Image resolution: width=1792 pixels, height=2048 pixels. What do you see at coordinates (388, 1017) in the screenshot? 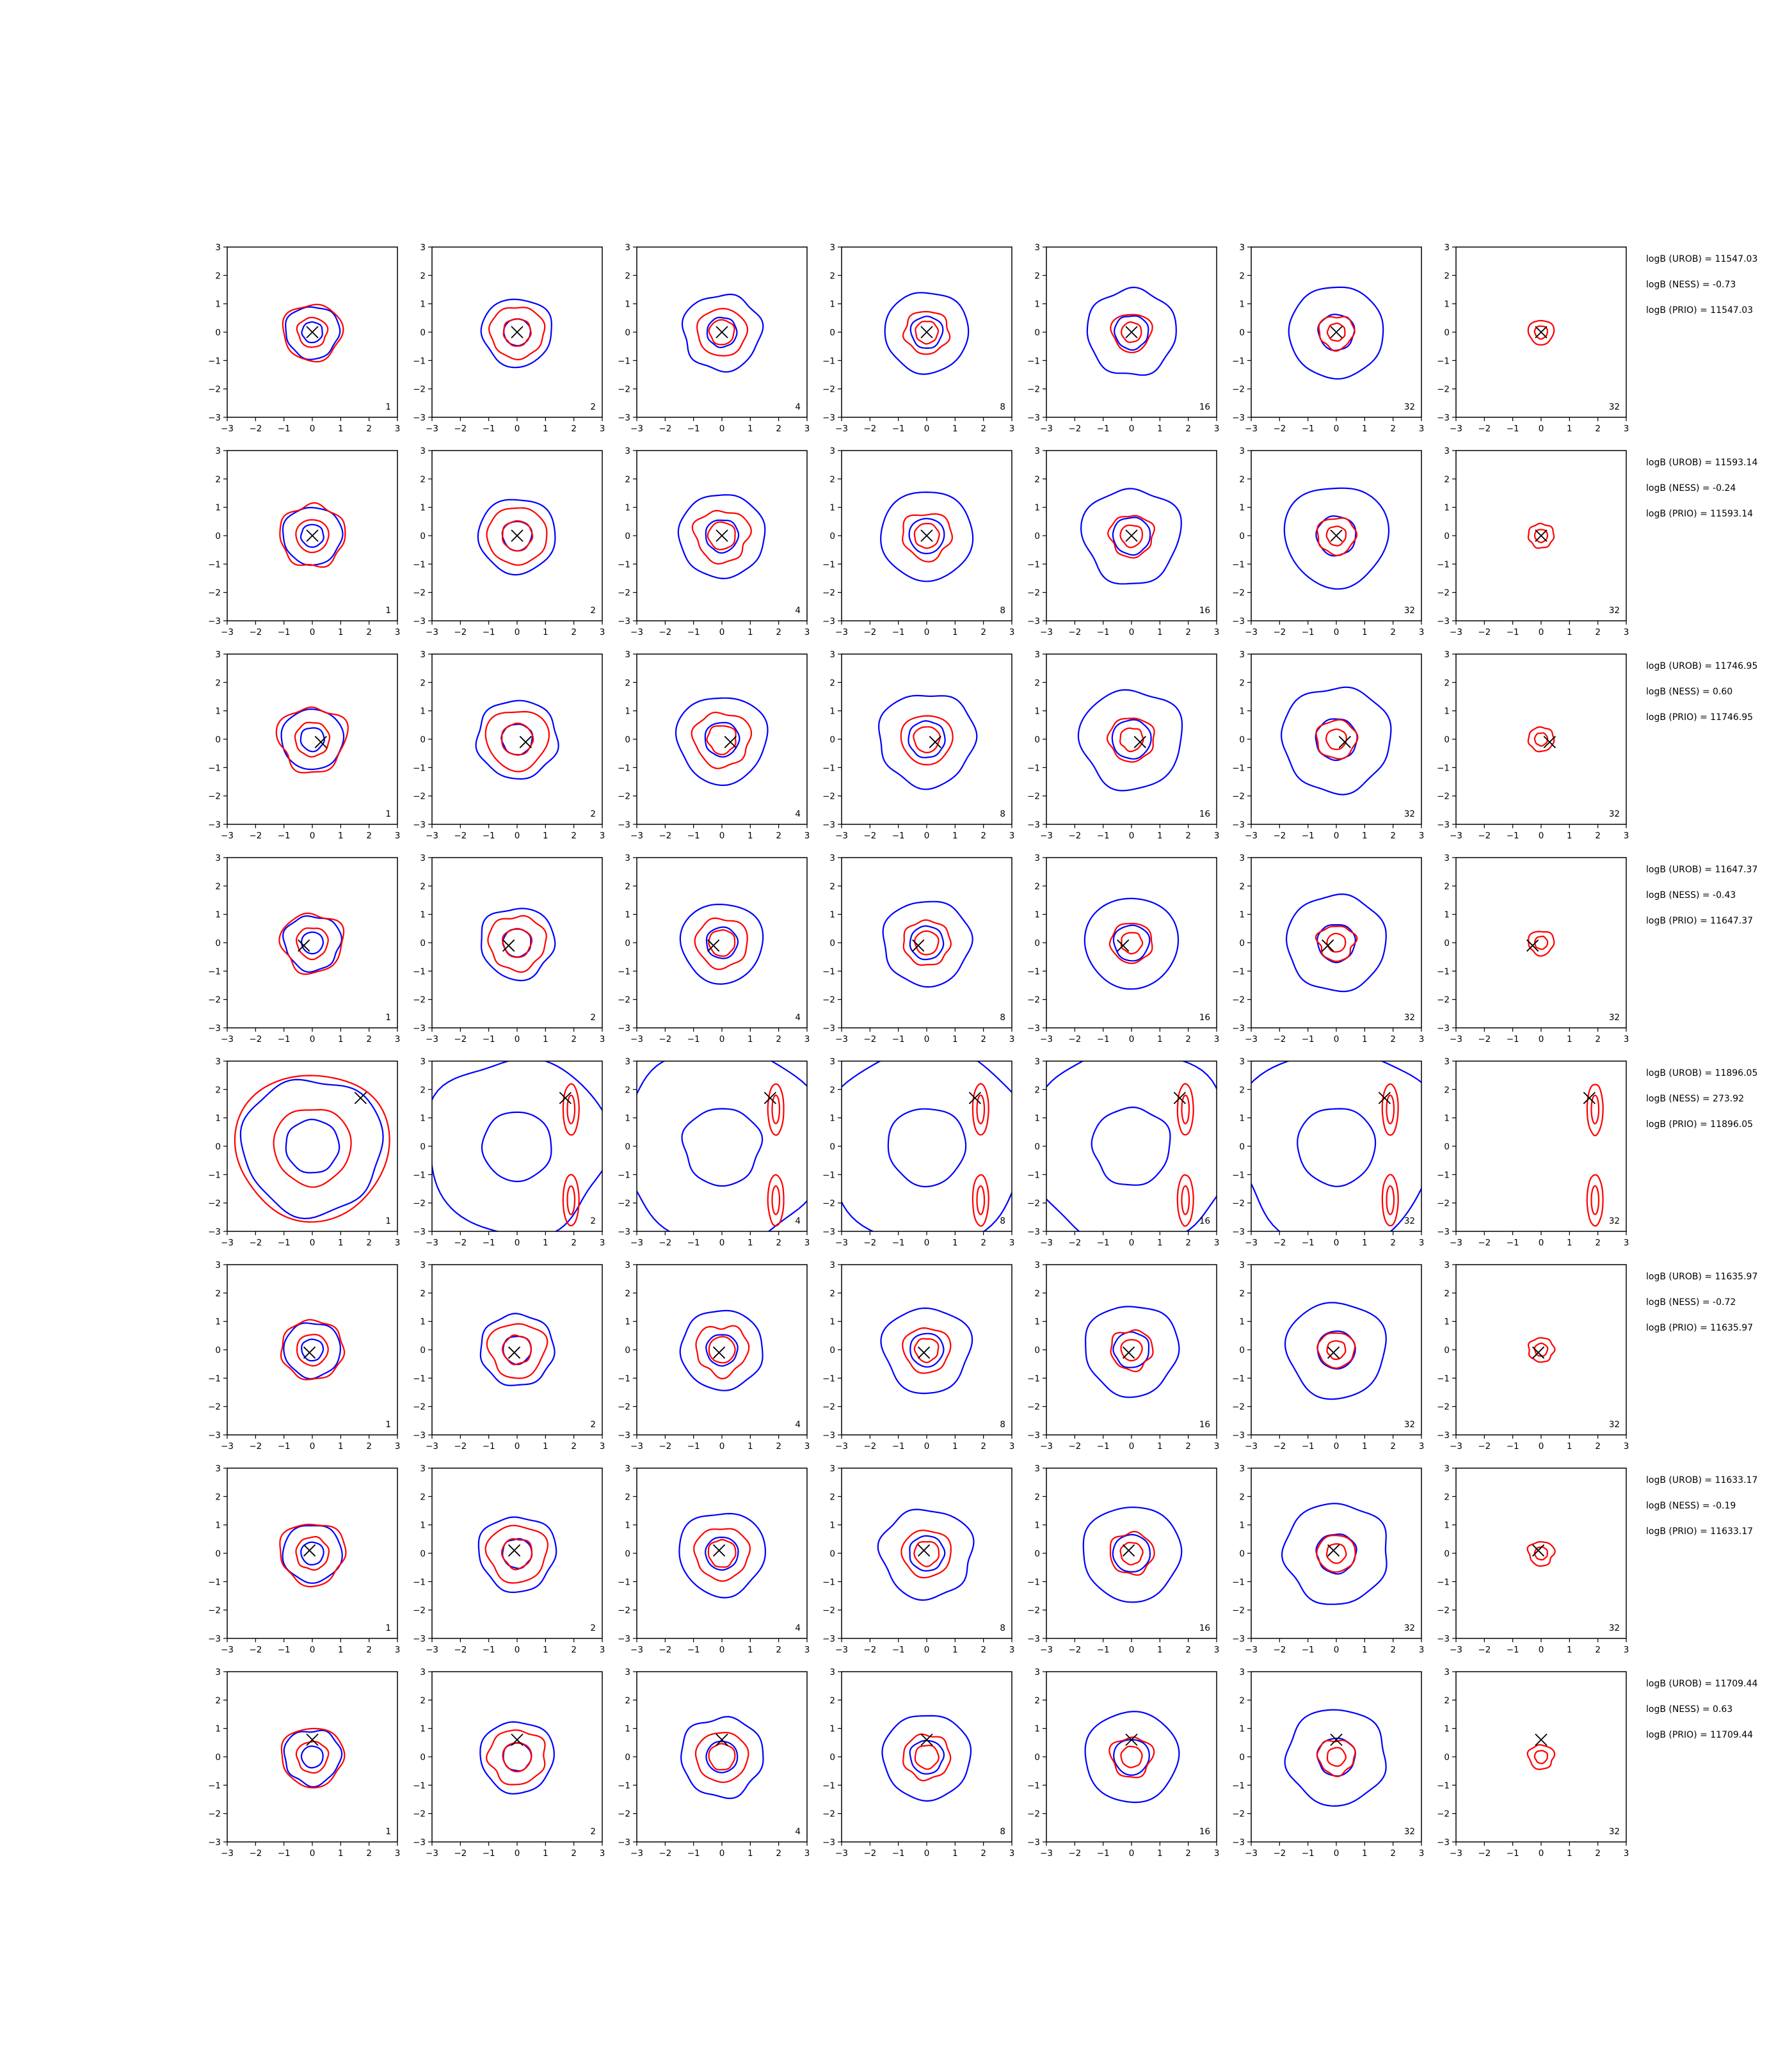
I see `panel-annotation: 1` at bounding box center [388, 1017].